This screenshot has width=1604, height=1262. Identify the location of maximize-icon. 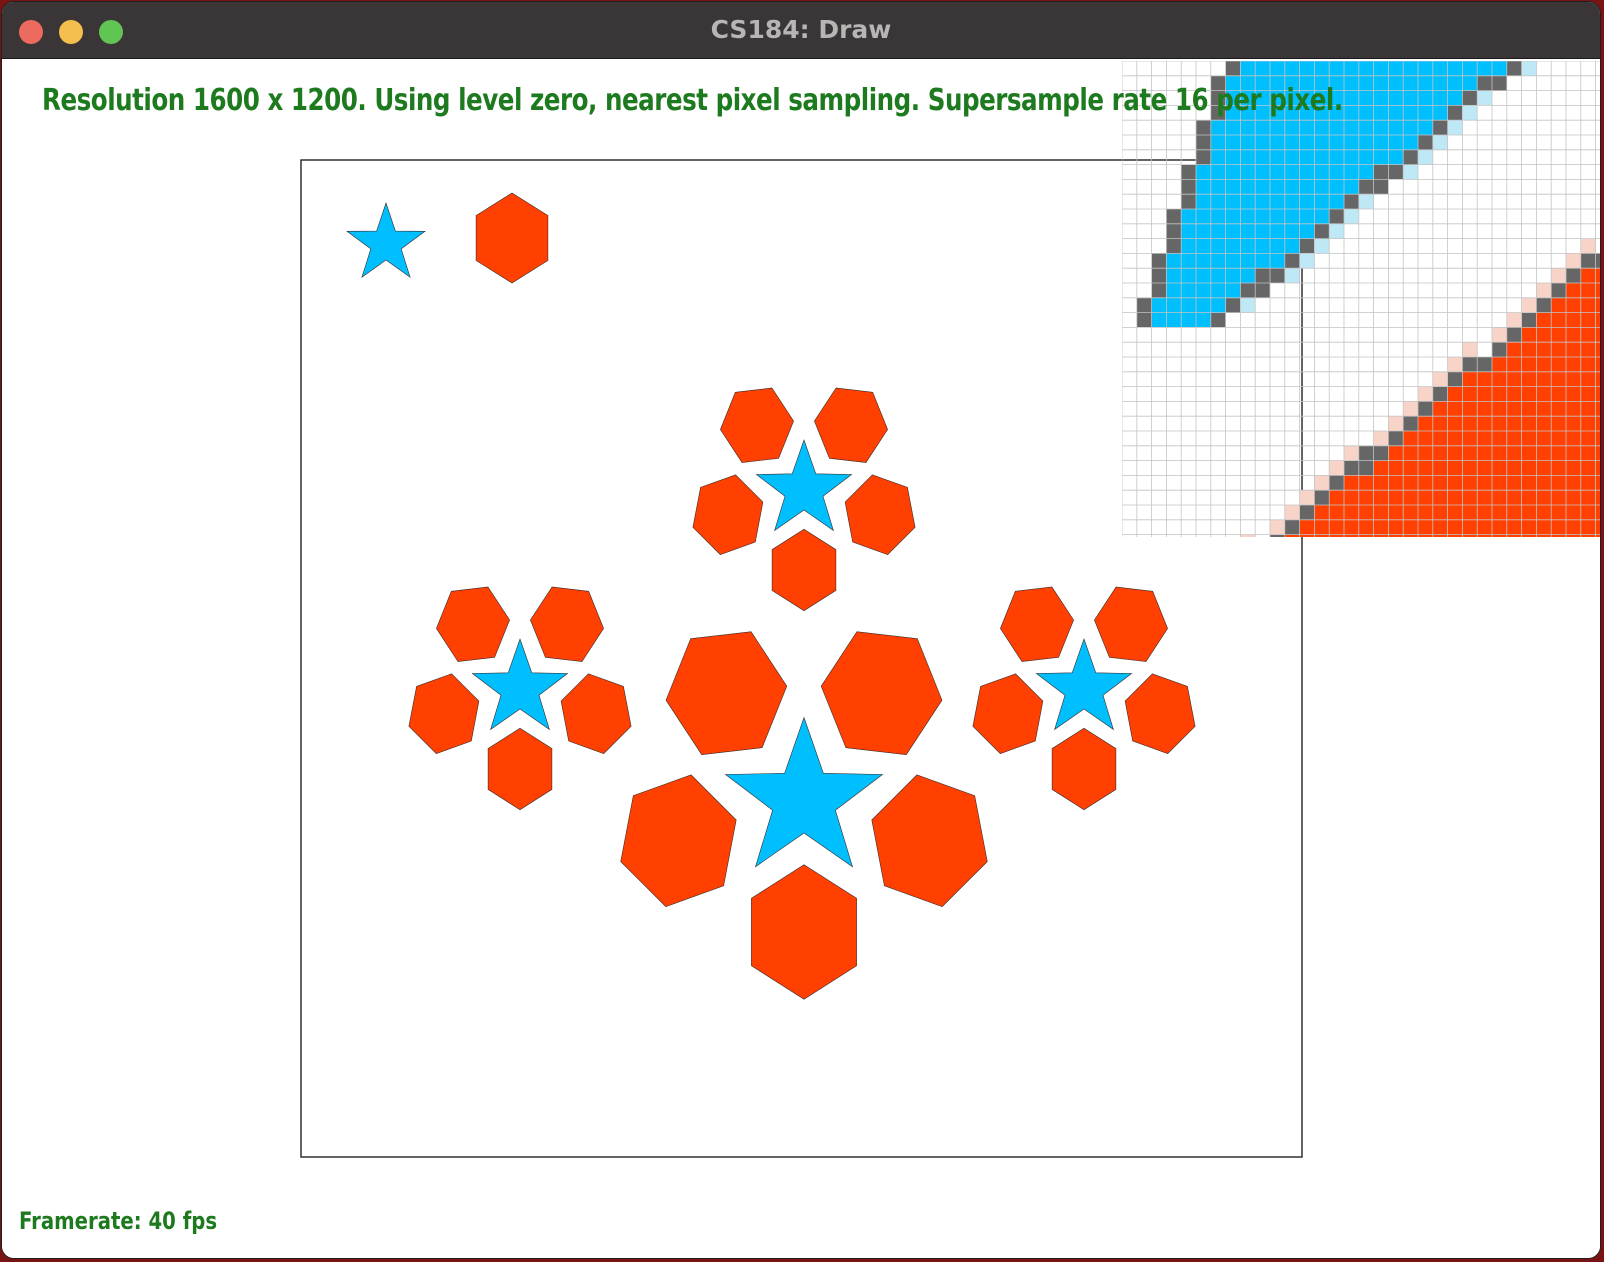
(111, 32).